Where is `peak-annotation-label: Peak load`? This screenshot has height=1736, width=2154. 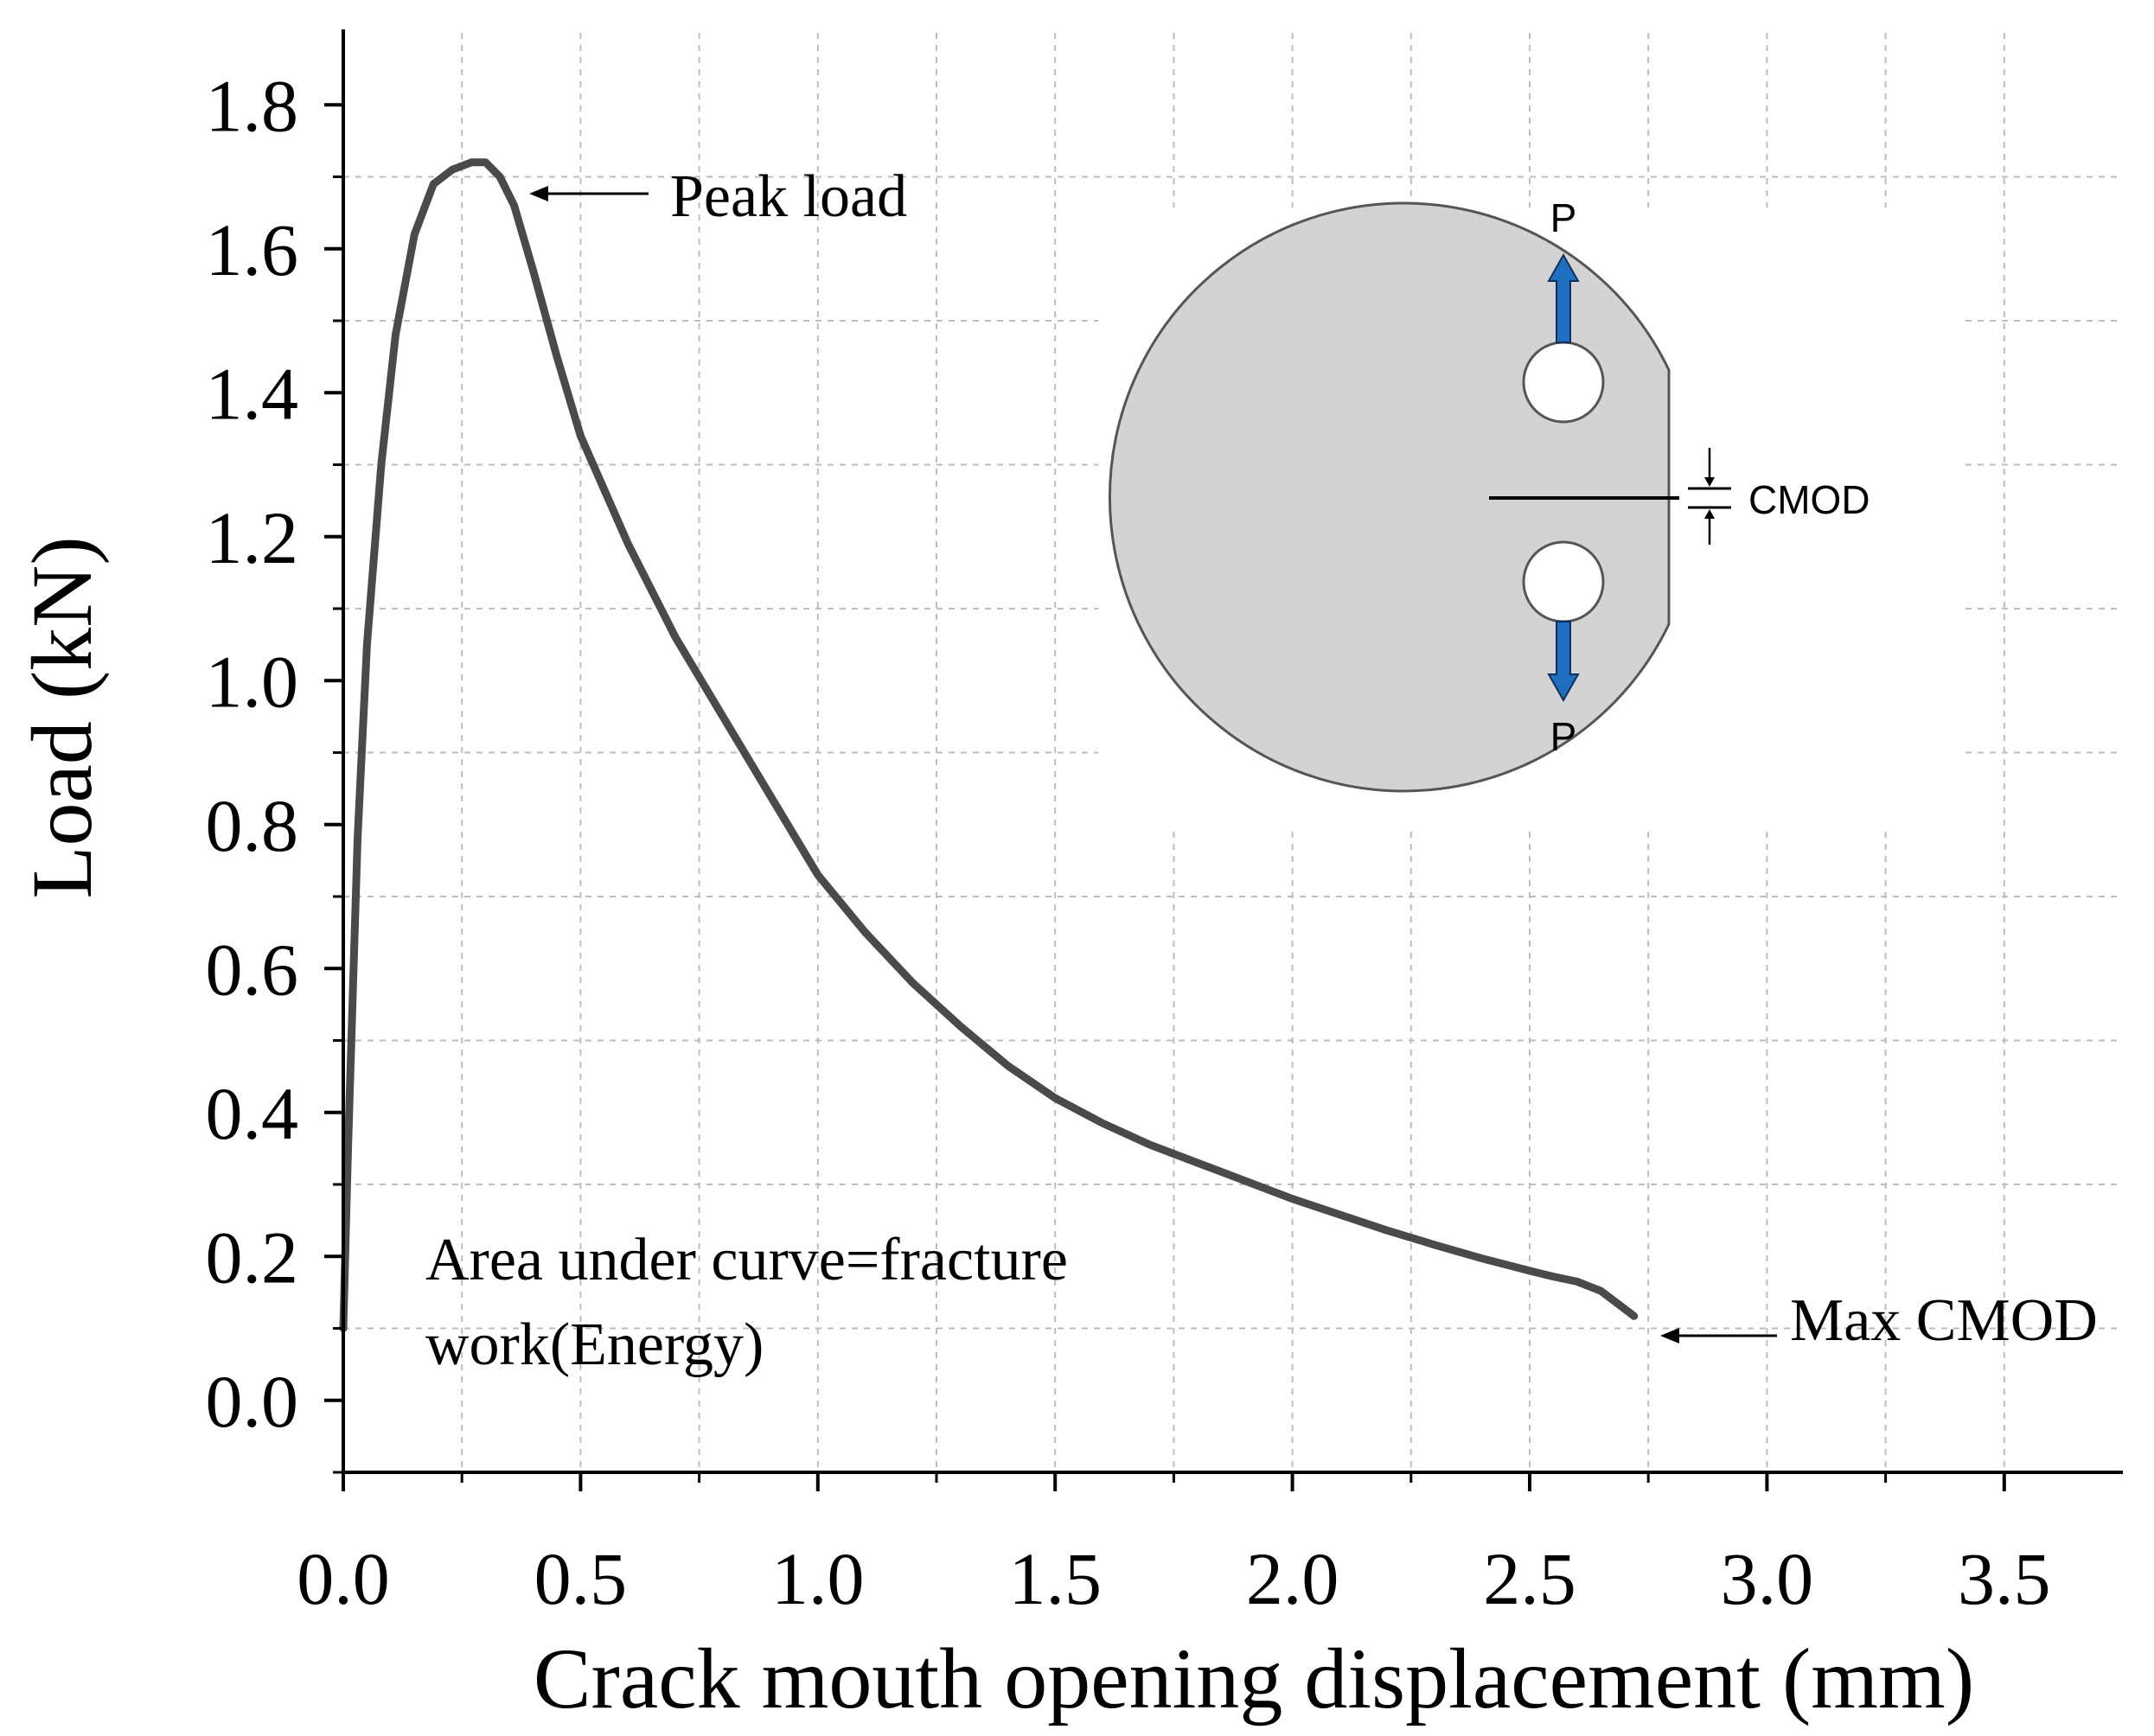
peak-annotation-label: Peak load is located at coordinates (788, 196).